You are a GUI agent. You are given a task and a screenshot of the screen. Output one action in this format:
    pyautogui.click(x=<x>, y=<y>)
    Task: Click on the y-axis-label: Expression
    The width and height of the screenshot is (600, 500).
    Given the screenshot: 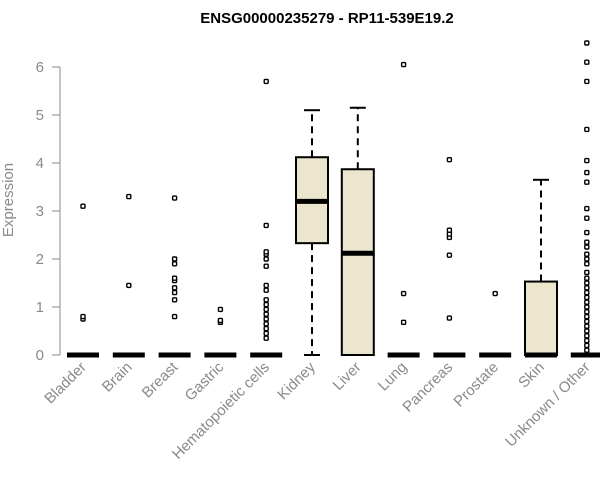 What is the action you would take?
    pyautogui.click(x=8, y=200)
    